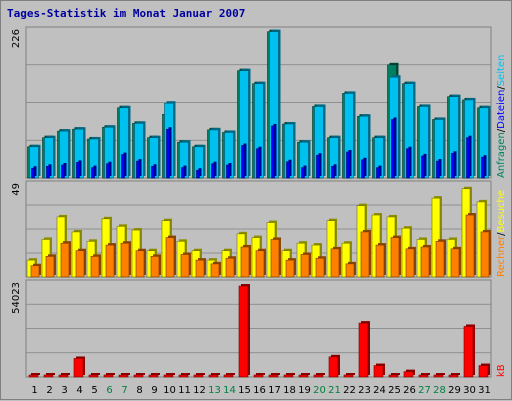 Image resolution: width=512 pixels, height=401 pixels. I want to click on panel-mid-legend-entry: Besuche, so click(501, 211).